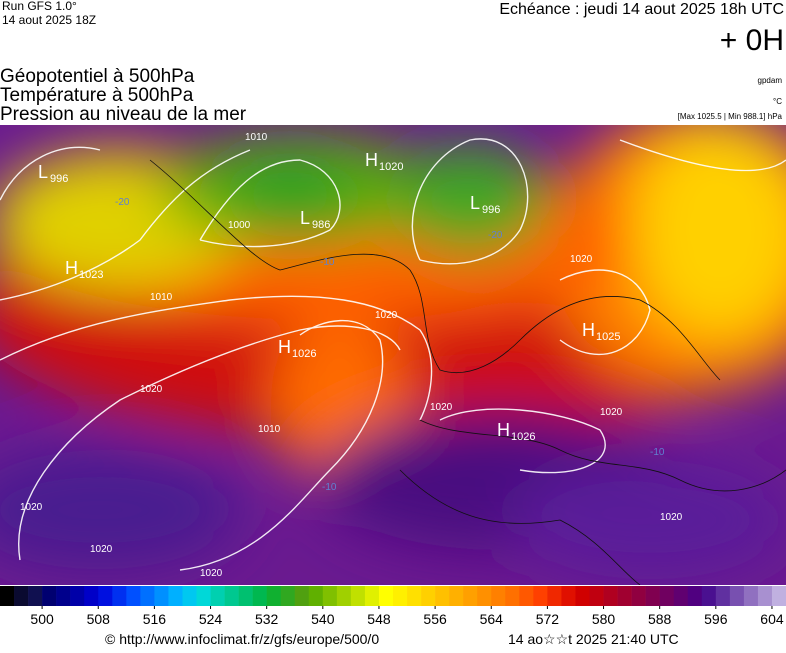 This screenshot has height=653, width=786. Describe the element at coordinates (593, 639) in the screenshot. I see `generated: 14 ao☆☆t 2025 21:40 UTC` at that location.